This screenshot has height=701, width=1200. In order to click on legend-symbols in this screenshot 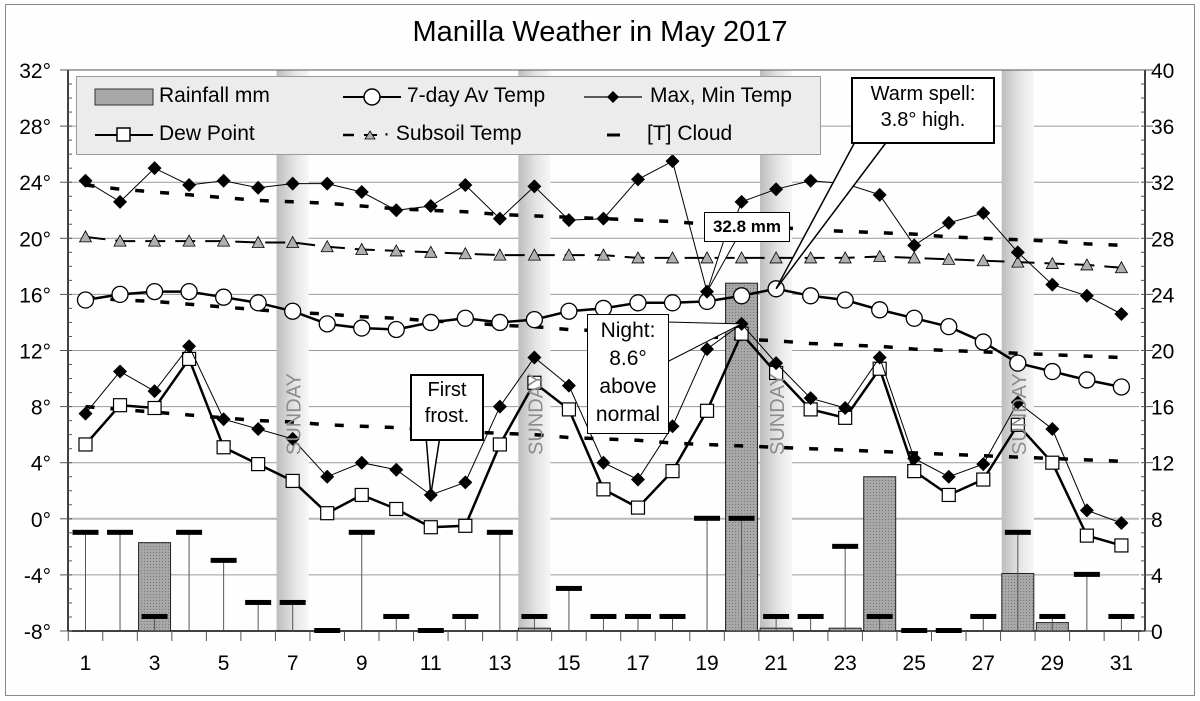, I will do `click(368, 115)`.